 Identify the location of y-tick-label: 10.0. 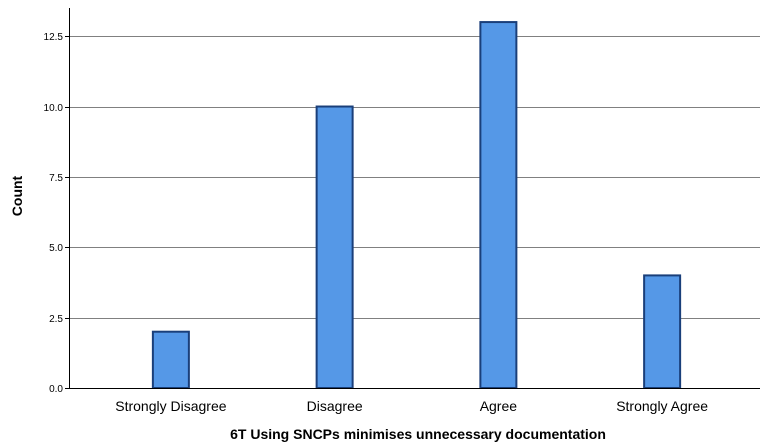
(54, 108).